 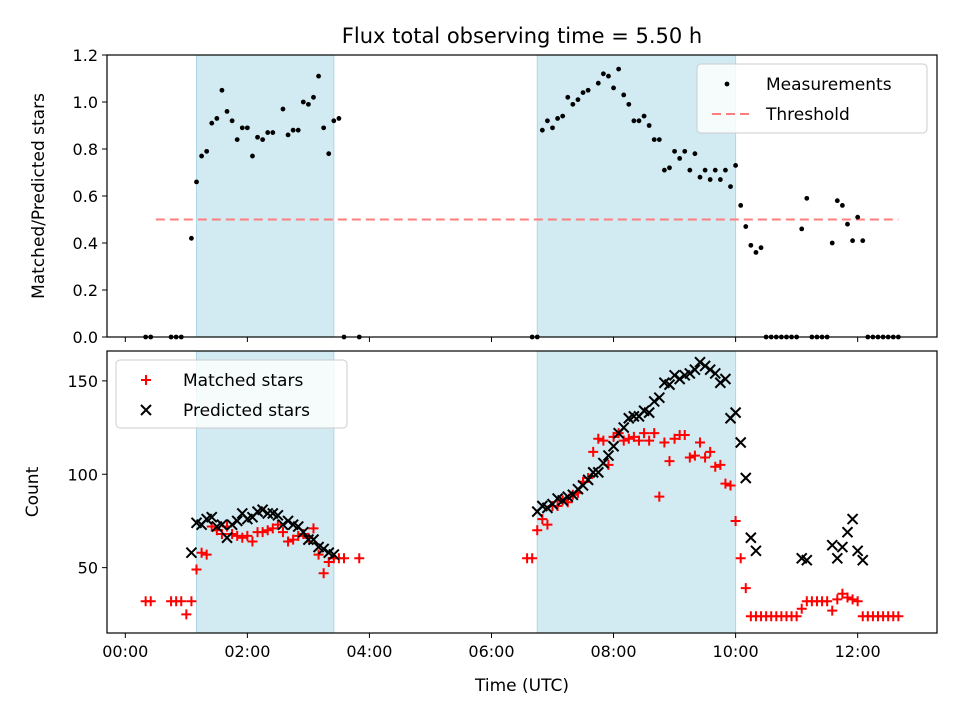 I want to click on top-y-tick-label: 0.2, so click(x=85, y=290).